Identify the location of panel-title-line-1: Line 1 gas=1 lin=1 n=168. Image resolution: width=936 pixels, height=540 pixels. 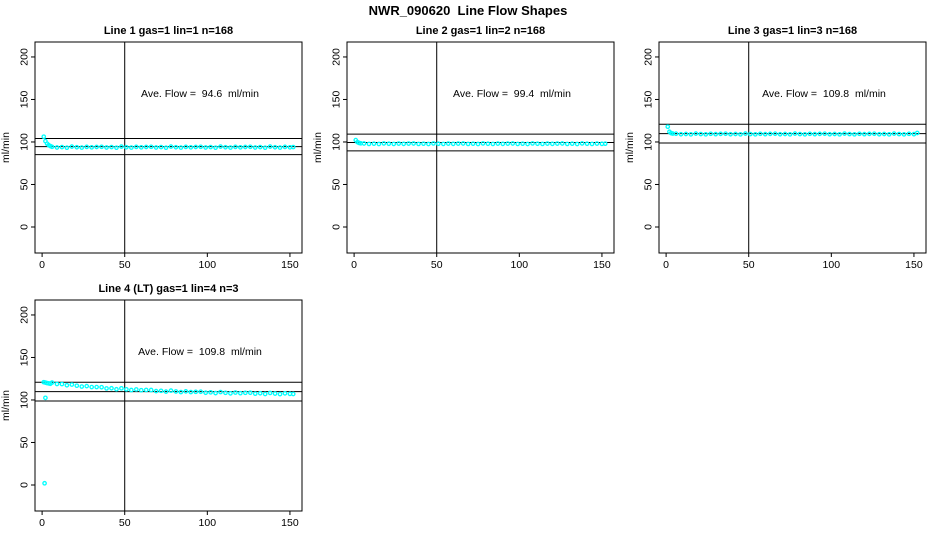
(168, 31).